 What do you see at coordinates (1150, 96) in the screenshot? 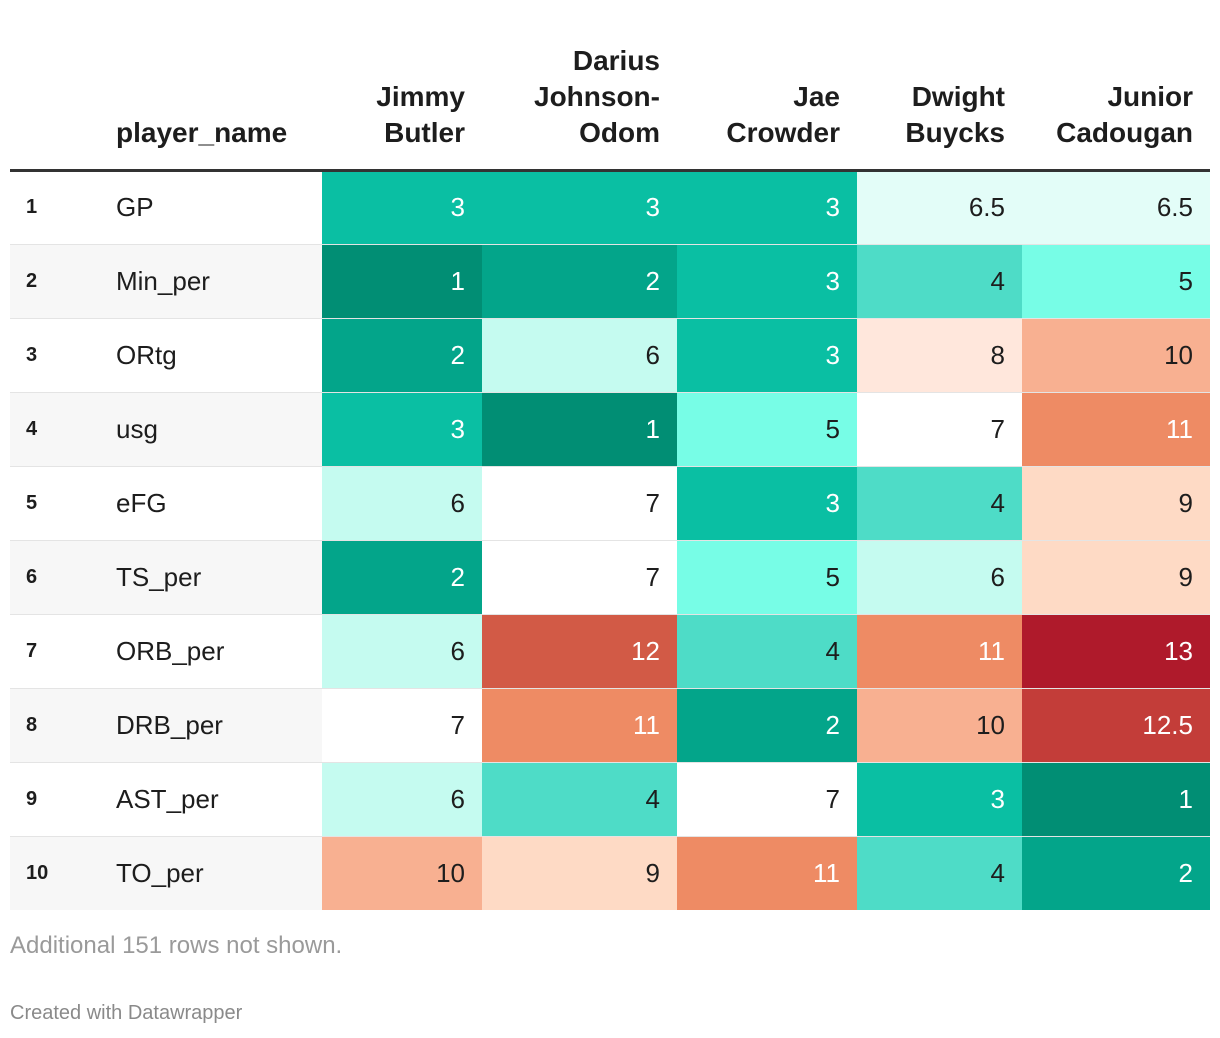
I see `player-header-line: Junior` at bounding box center [1150, 96].